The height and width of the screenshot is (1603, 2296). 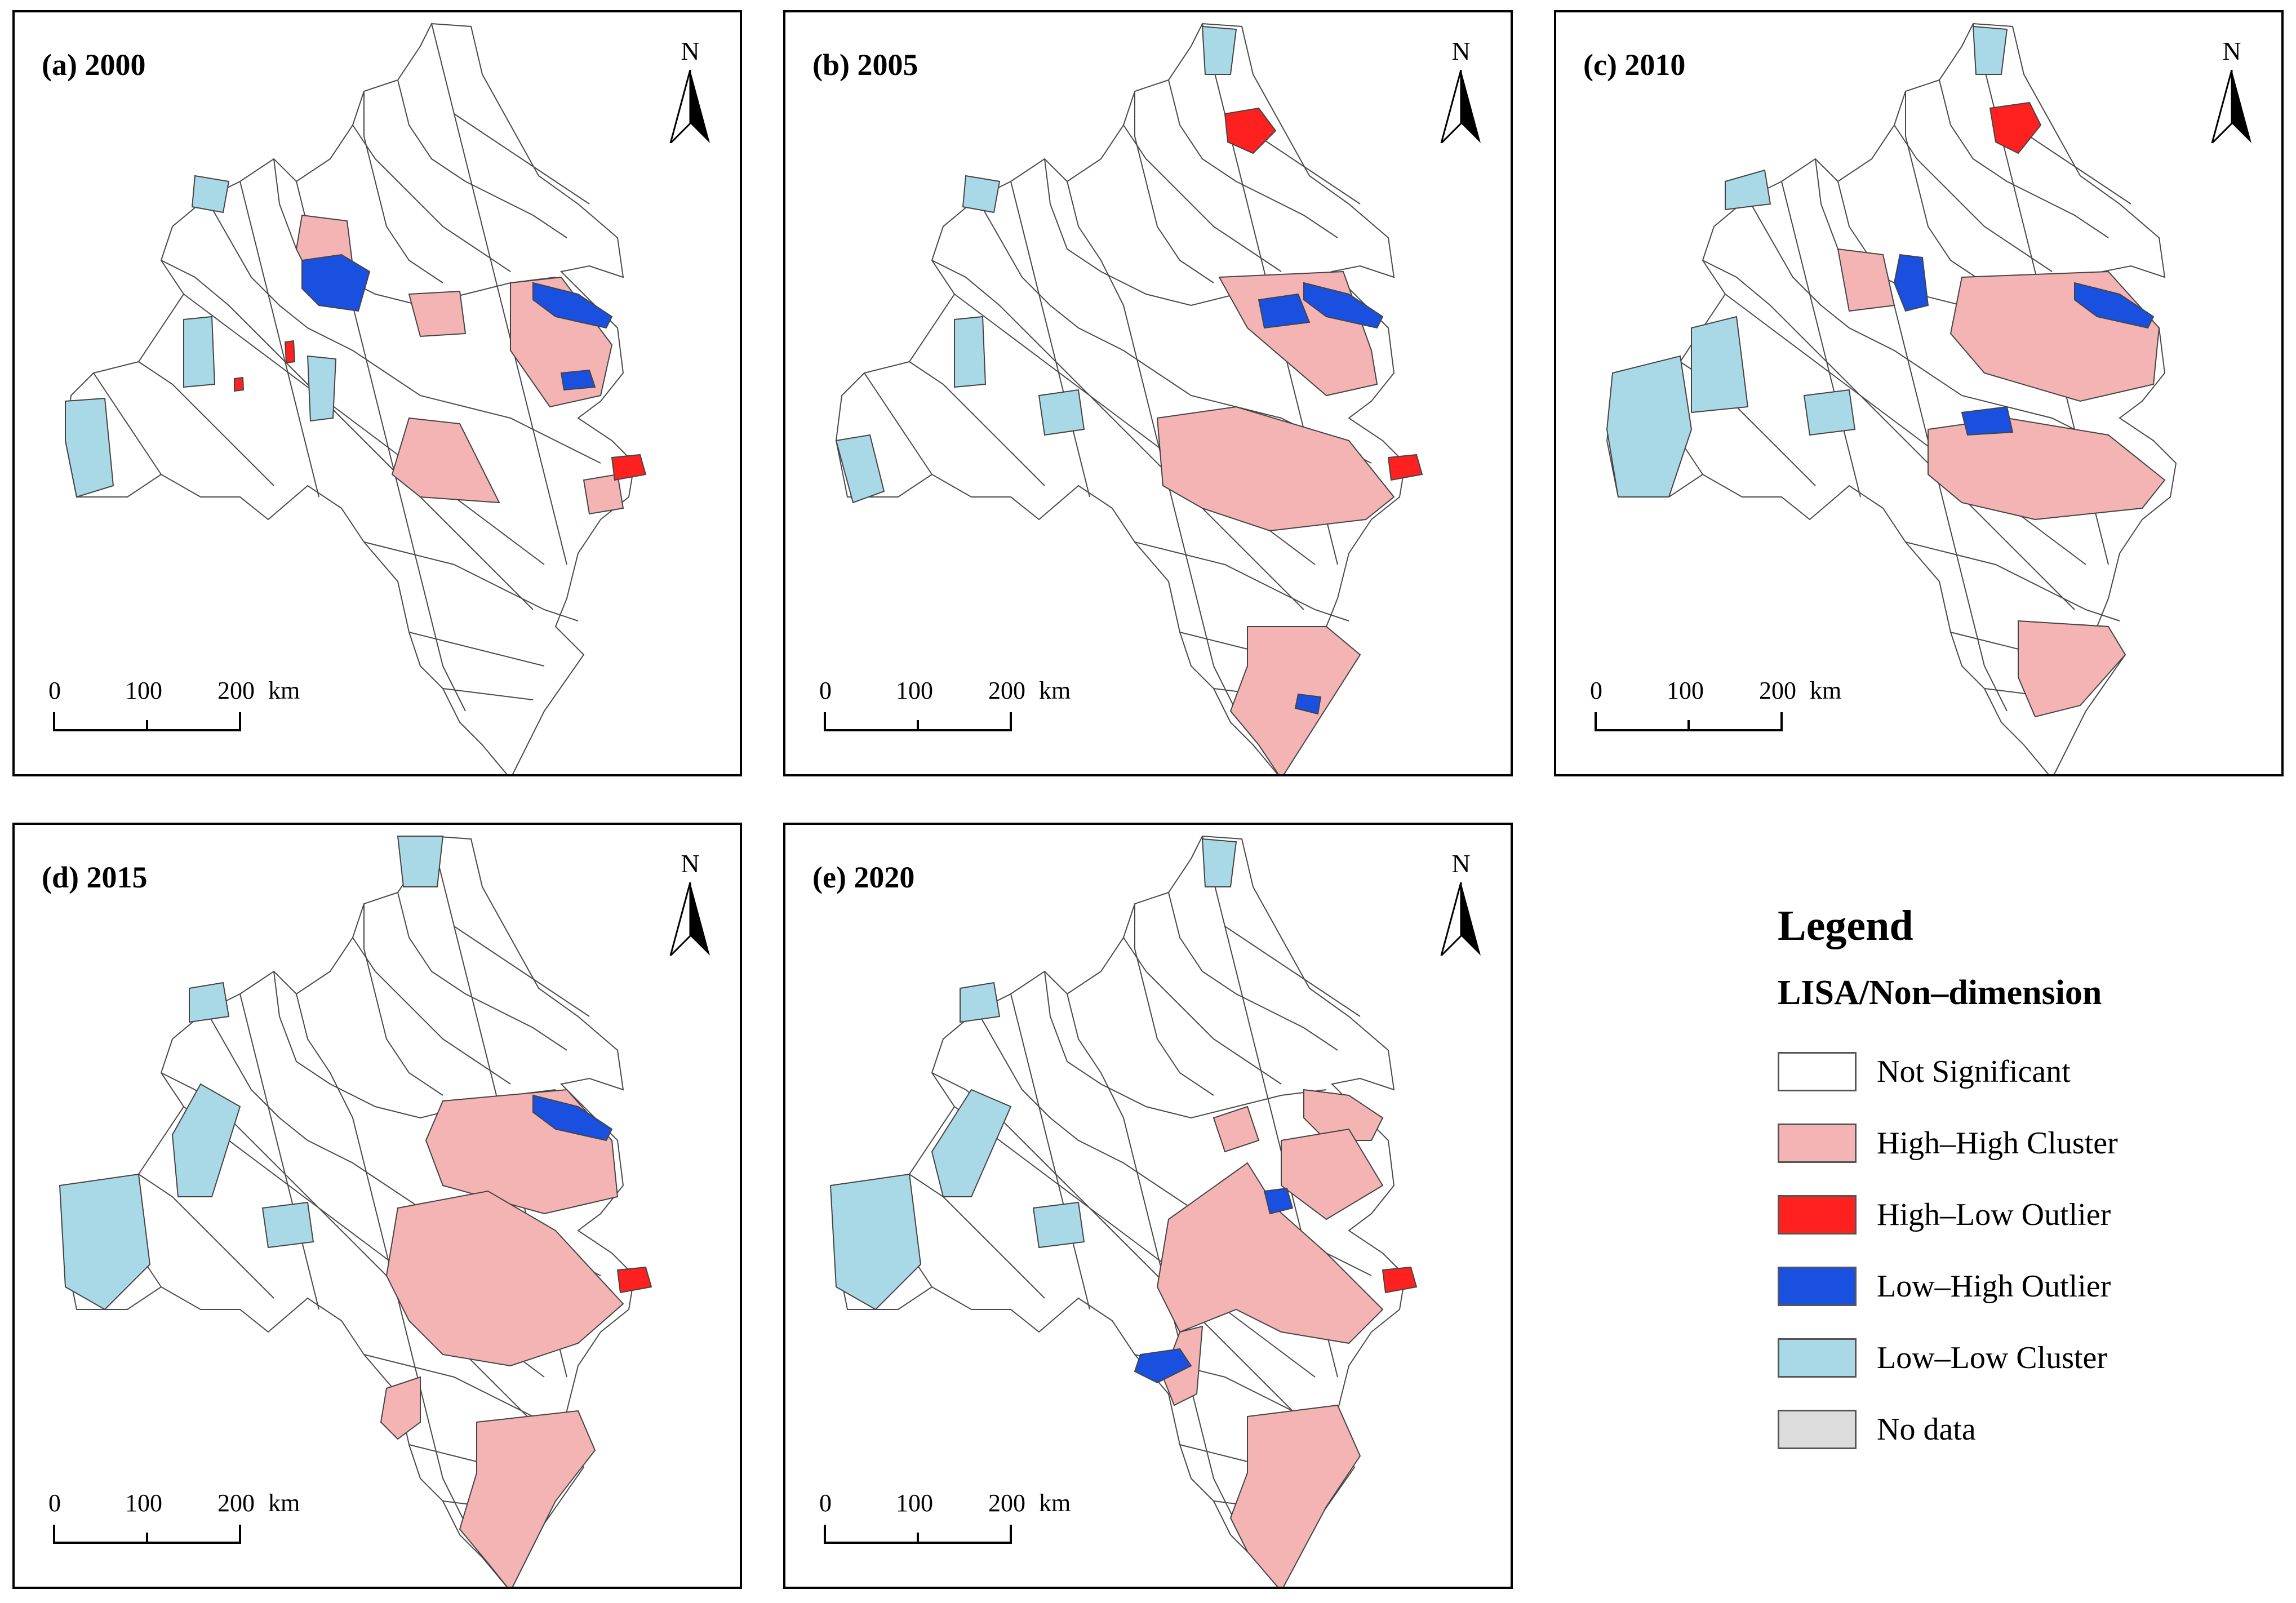 What do you see at coordinates (1992, 1357) in the screenshot?
I see `legend-label: Low–Low Cluster` at bounding box center [1992, 1357].